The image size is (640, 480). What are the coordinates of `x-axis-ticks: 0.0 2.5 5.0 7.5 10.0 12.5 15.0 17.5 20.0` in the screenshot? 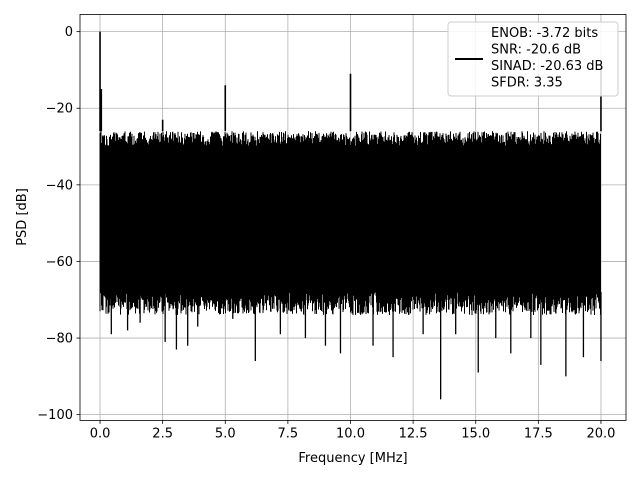 It's located at (352, 430).